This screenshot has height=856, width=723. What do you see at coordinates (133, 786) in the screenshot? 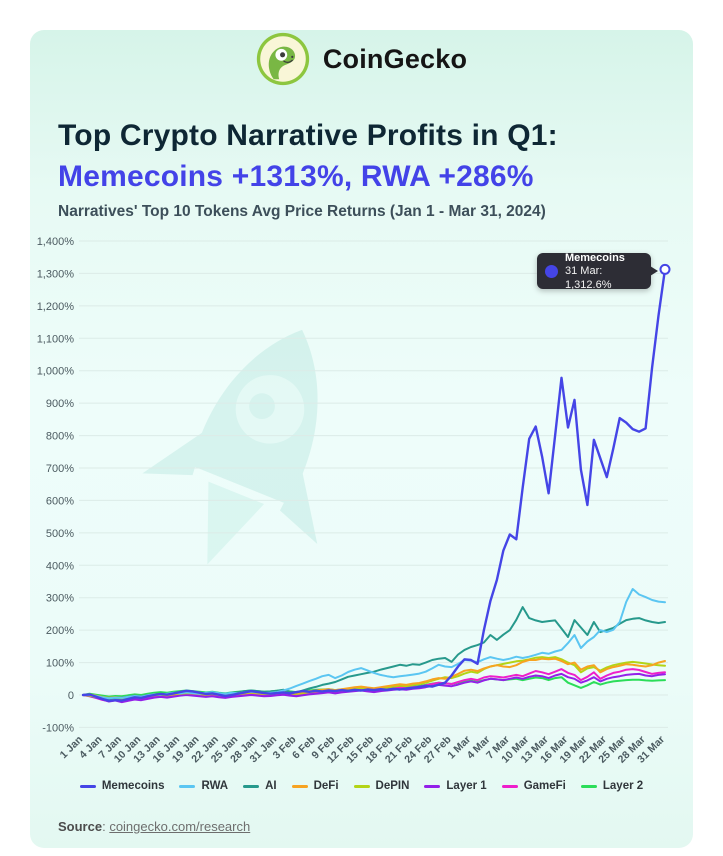
I see `legend-label: Memecoins` at bounding box center [133, 786].